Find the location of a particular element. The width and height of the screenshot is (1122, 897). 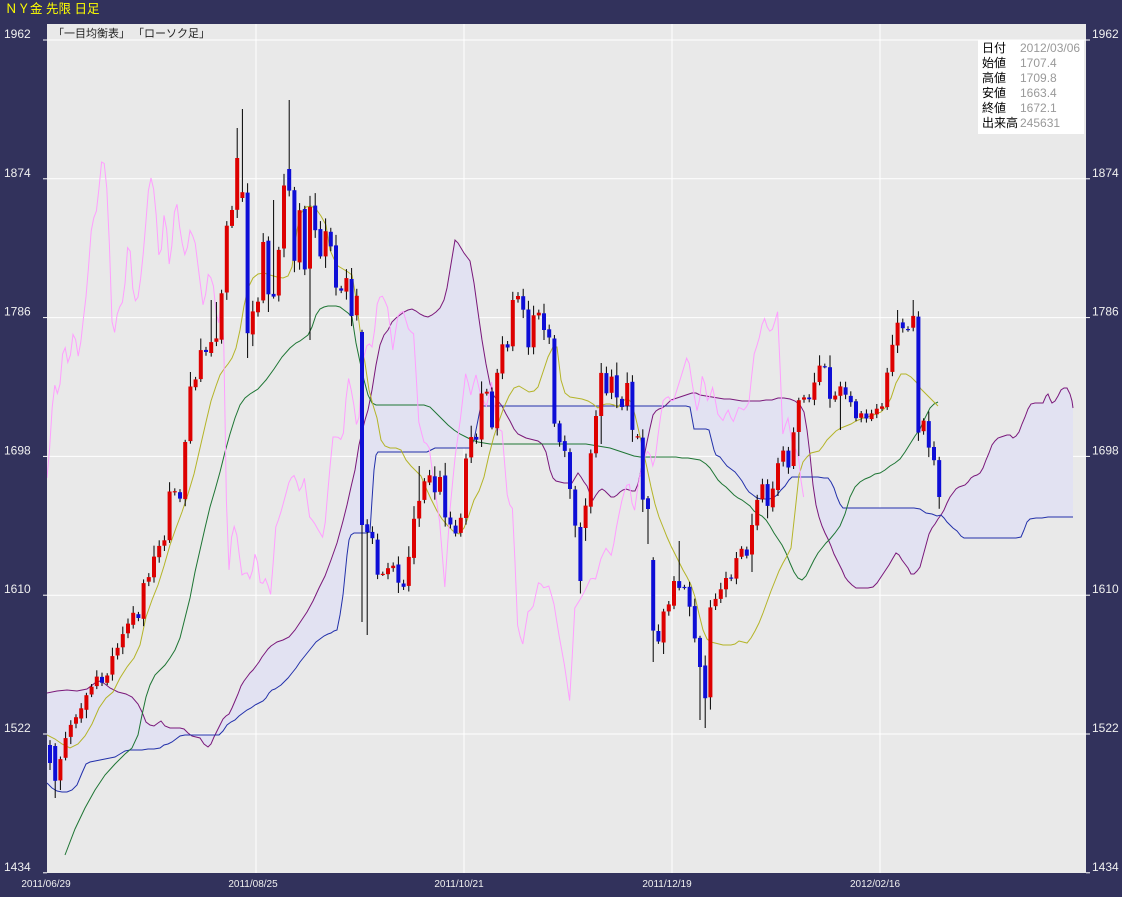

svg-text: 終値 is located at coordinates (994, 107).